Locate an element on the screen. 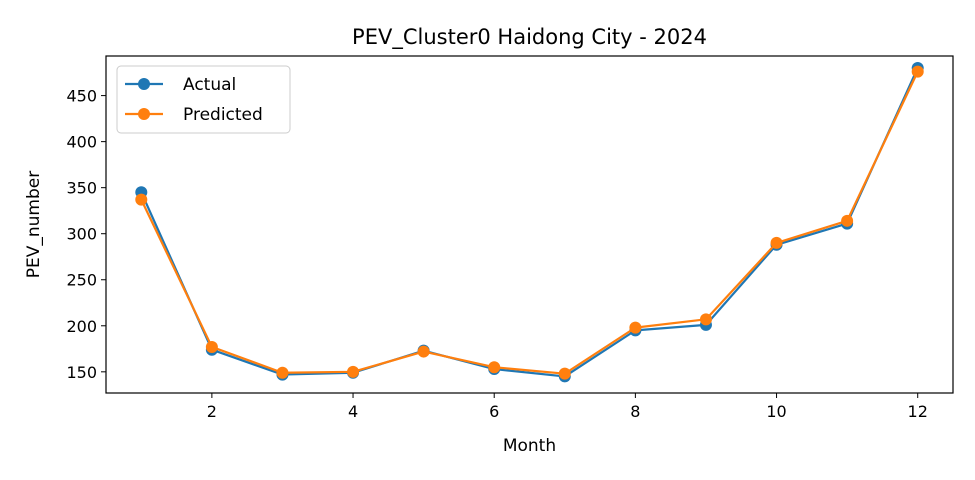  y-tick-label: 400 is located at coordinates (81, 142).